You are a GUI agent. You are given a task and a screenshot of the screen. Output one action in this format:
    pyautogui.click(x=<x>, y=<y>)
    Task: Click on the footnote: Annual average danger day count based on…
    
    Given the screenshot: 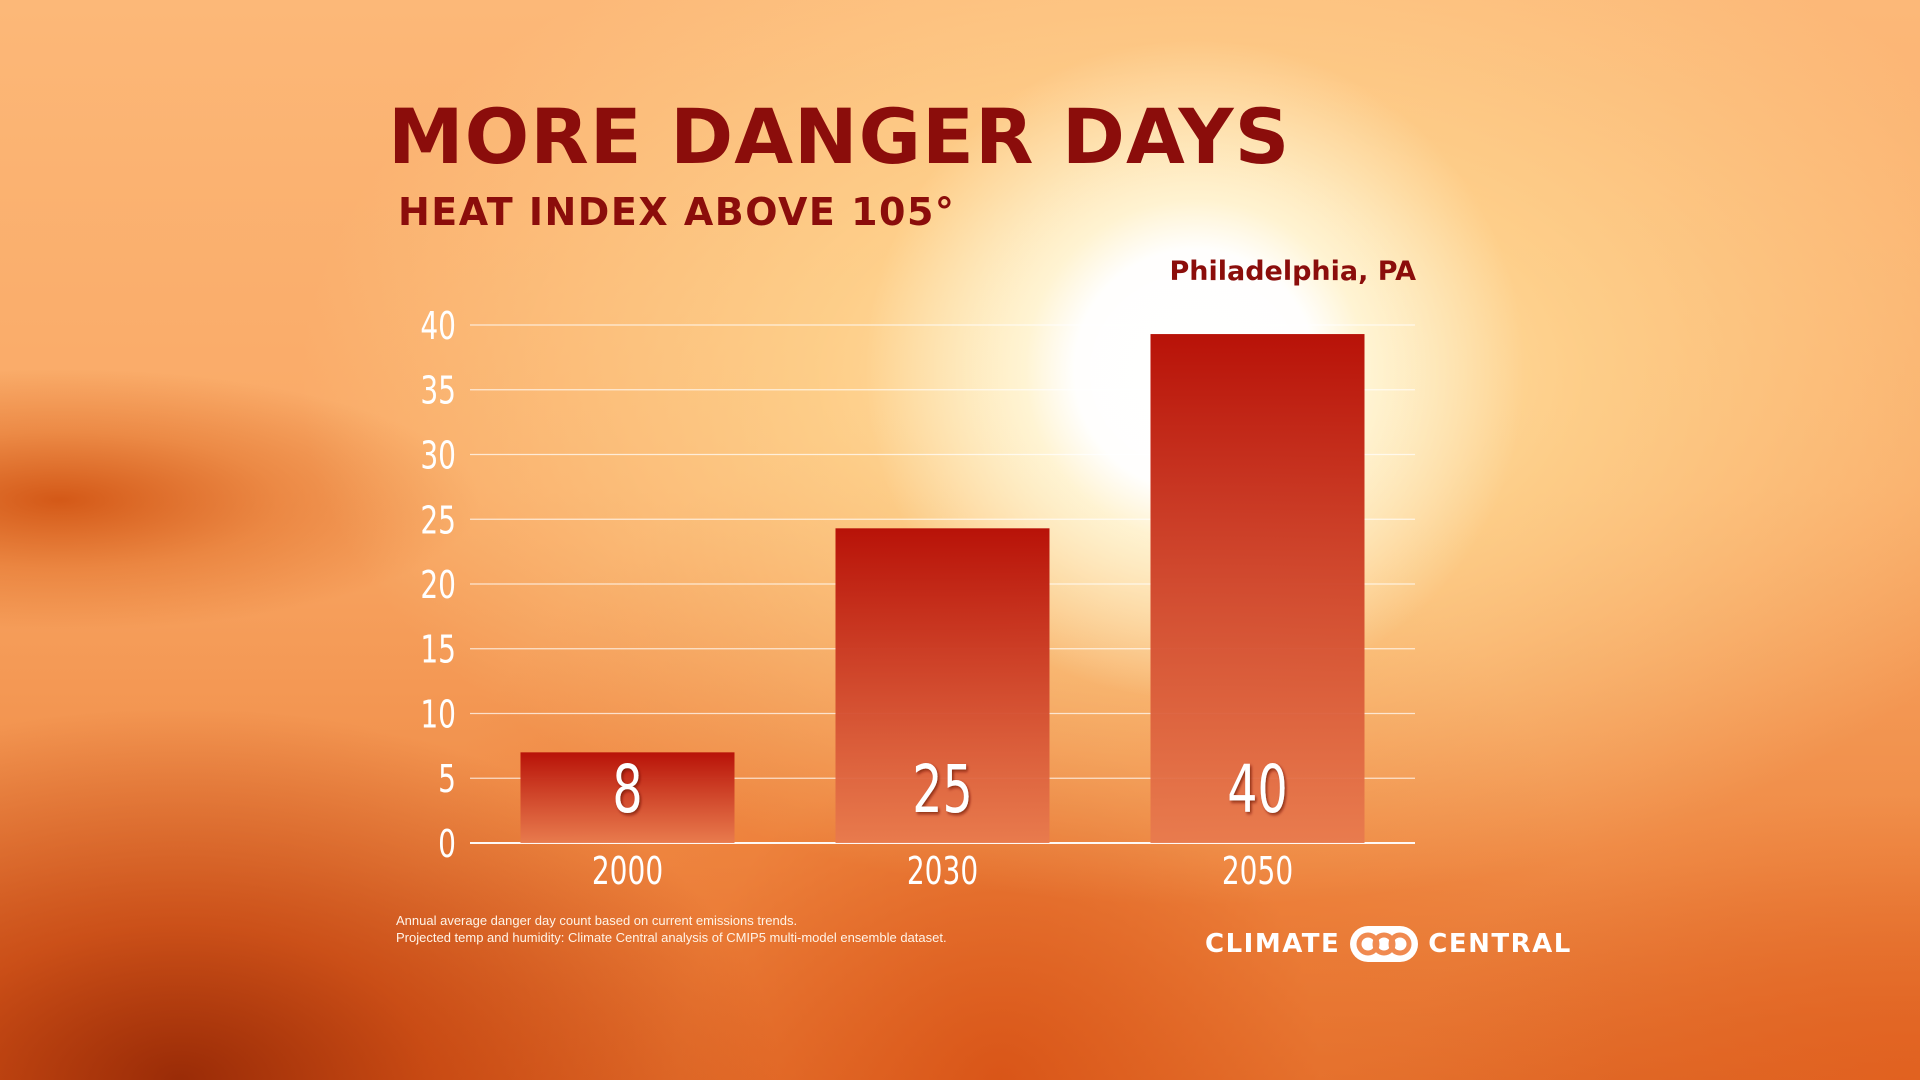 What is the action you would take?
    pyautogui.click(x=696, y=929)
    